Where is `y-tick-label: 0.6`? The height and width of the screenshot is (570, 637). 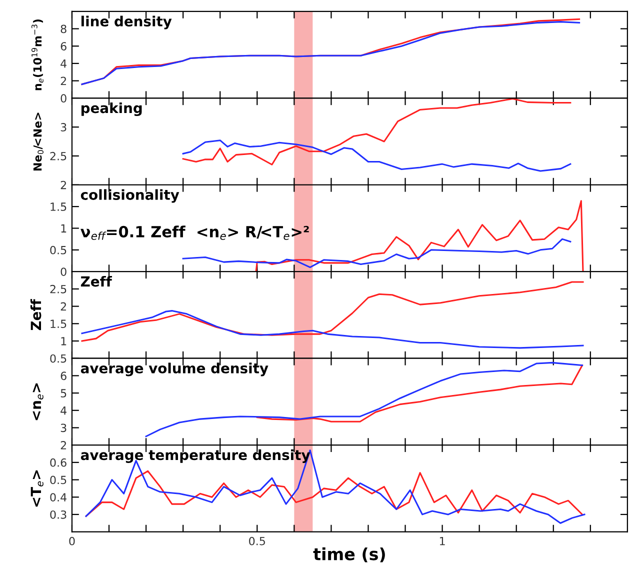 y-tick-label: 0.6 is located at coordinates (58, 462).